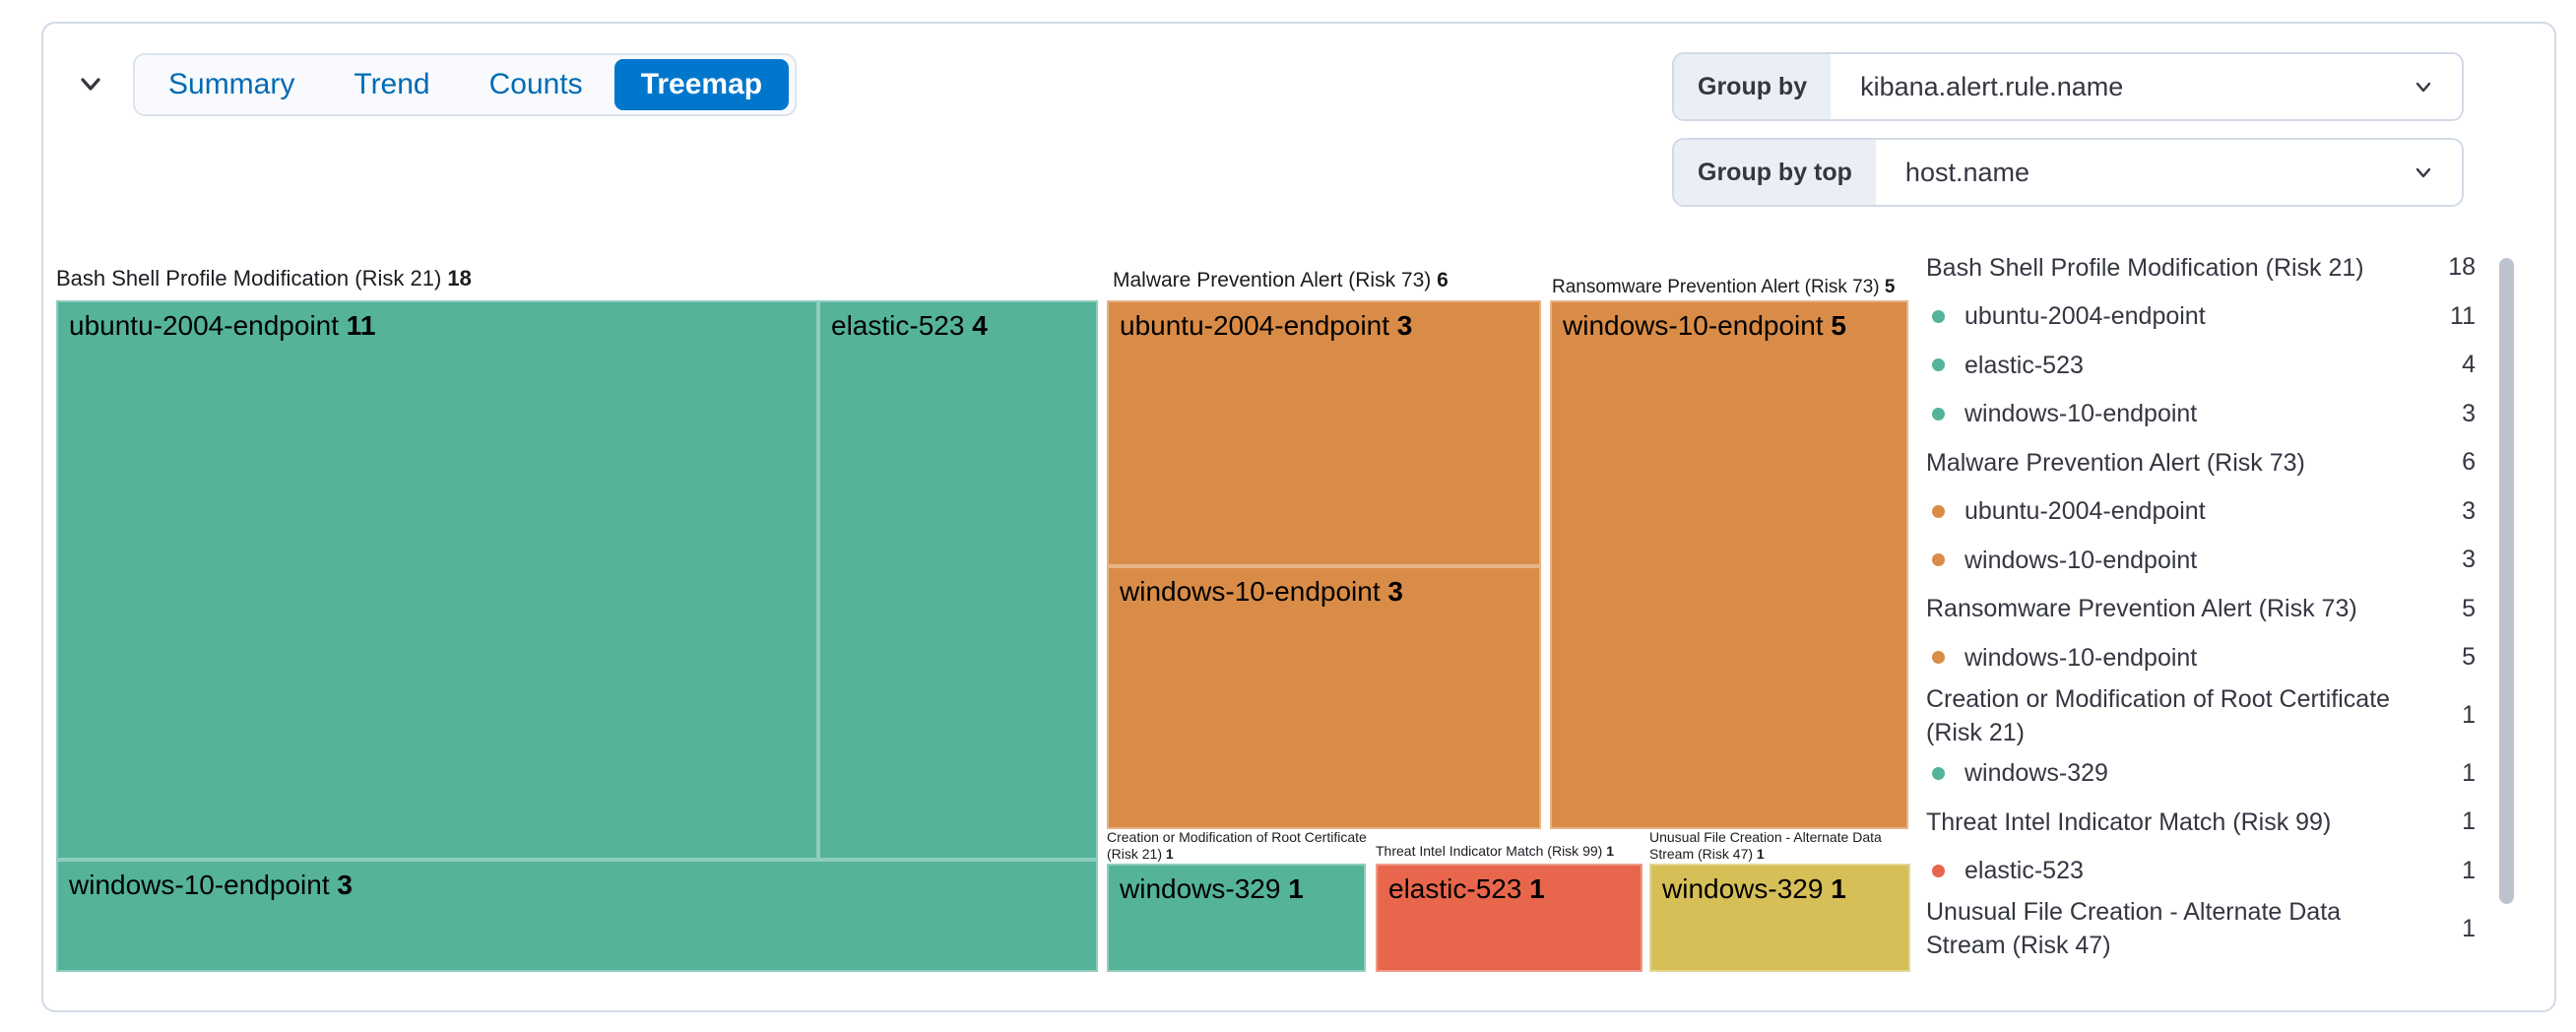  What do you see at coordinates (2506, 581) in the screenshot?
I see `legend-scrollbar-thumb` at bounding box center [2506, 581].